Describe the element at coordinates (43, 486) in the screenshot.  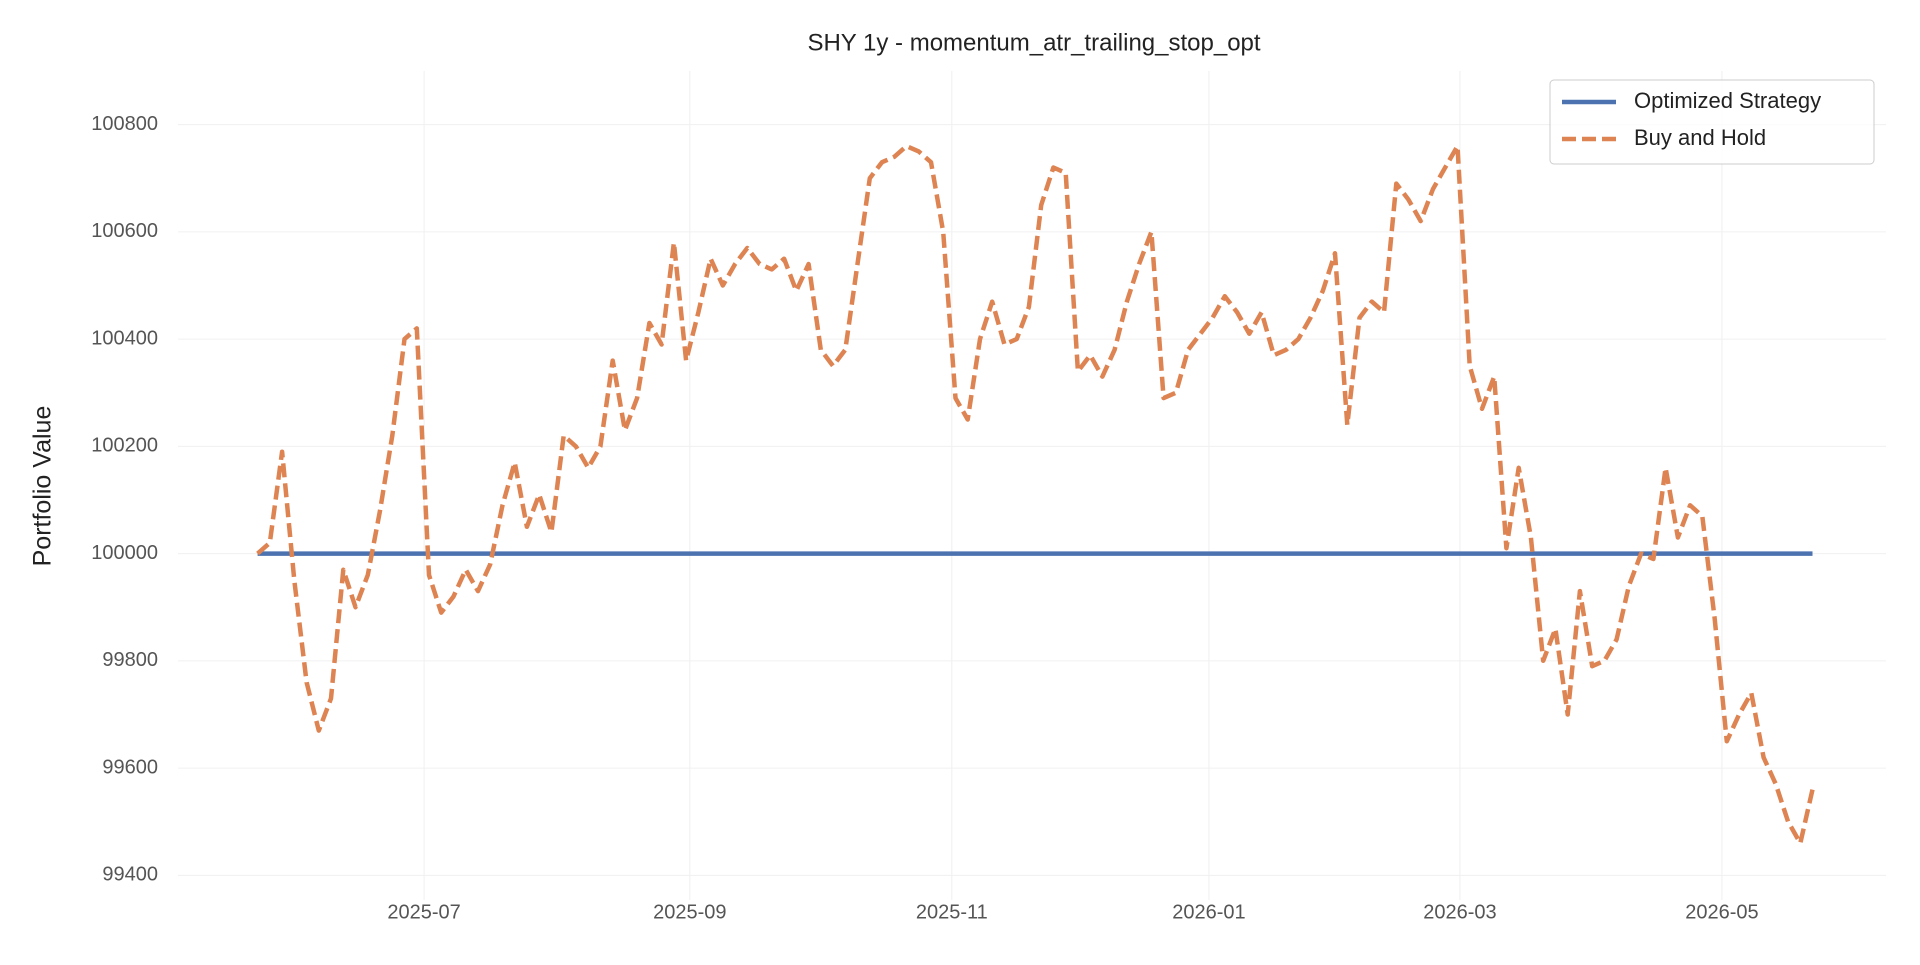
I see `y-axis-label: Portfolio Value` at that location.